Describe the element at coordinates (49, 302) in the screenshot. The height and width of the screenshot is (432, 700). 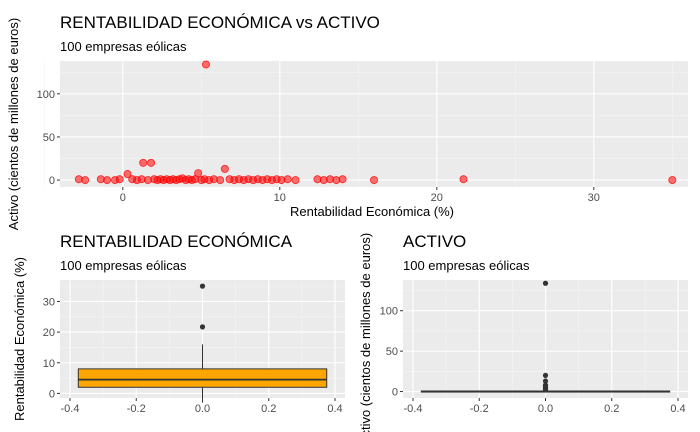
I see `y-tick-label: 30` at that location.